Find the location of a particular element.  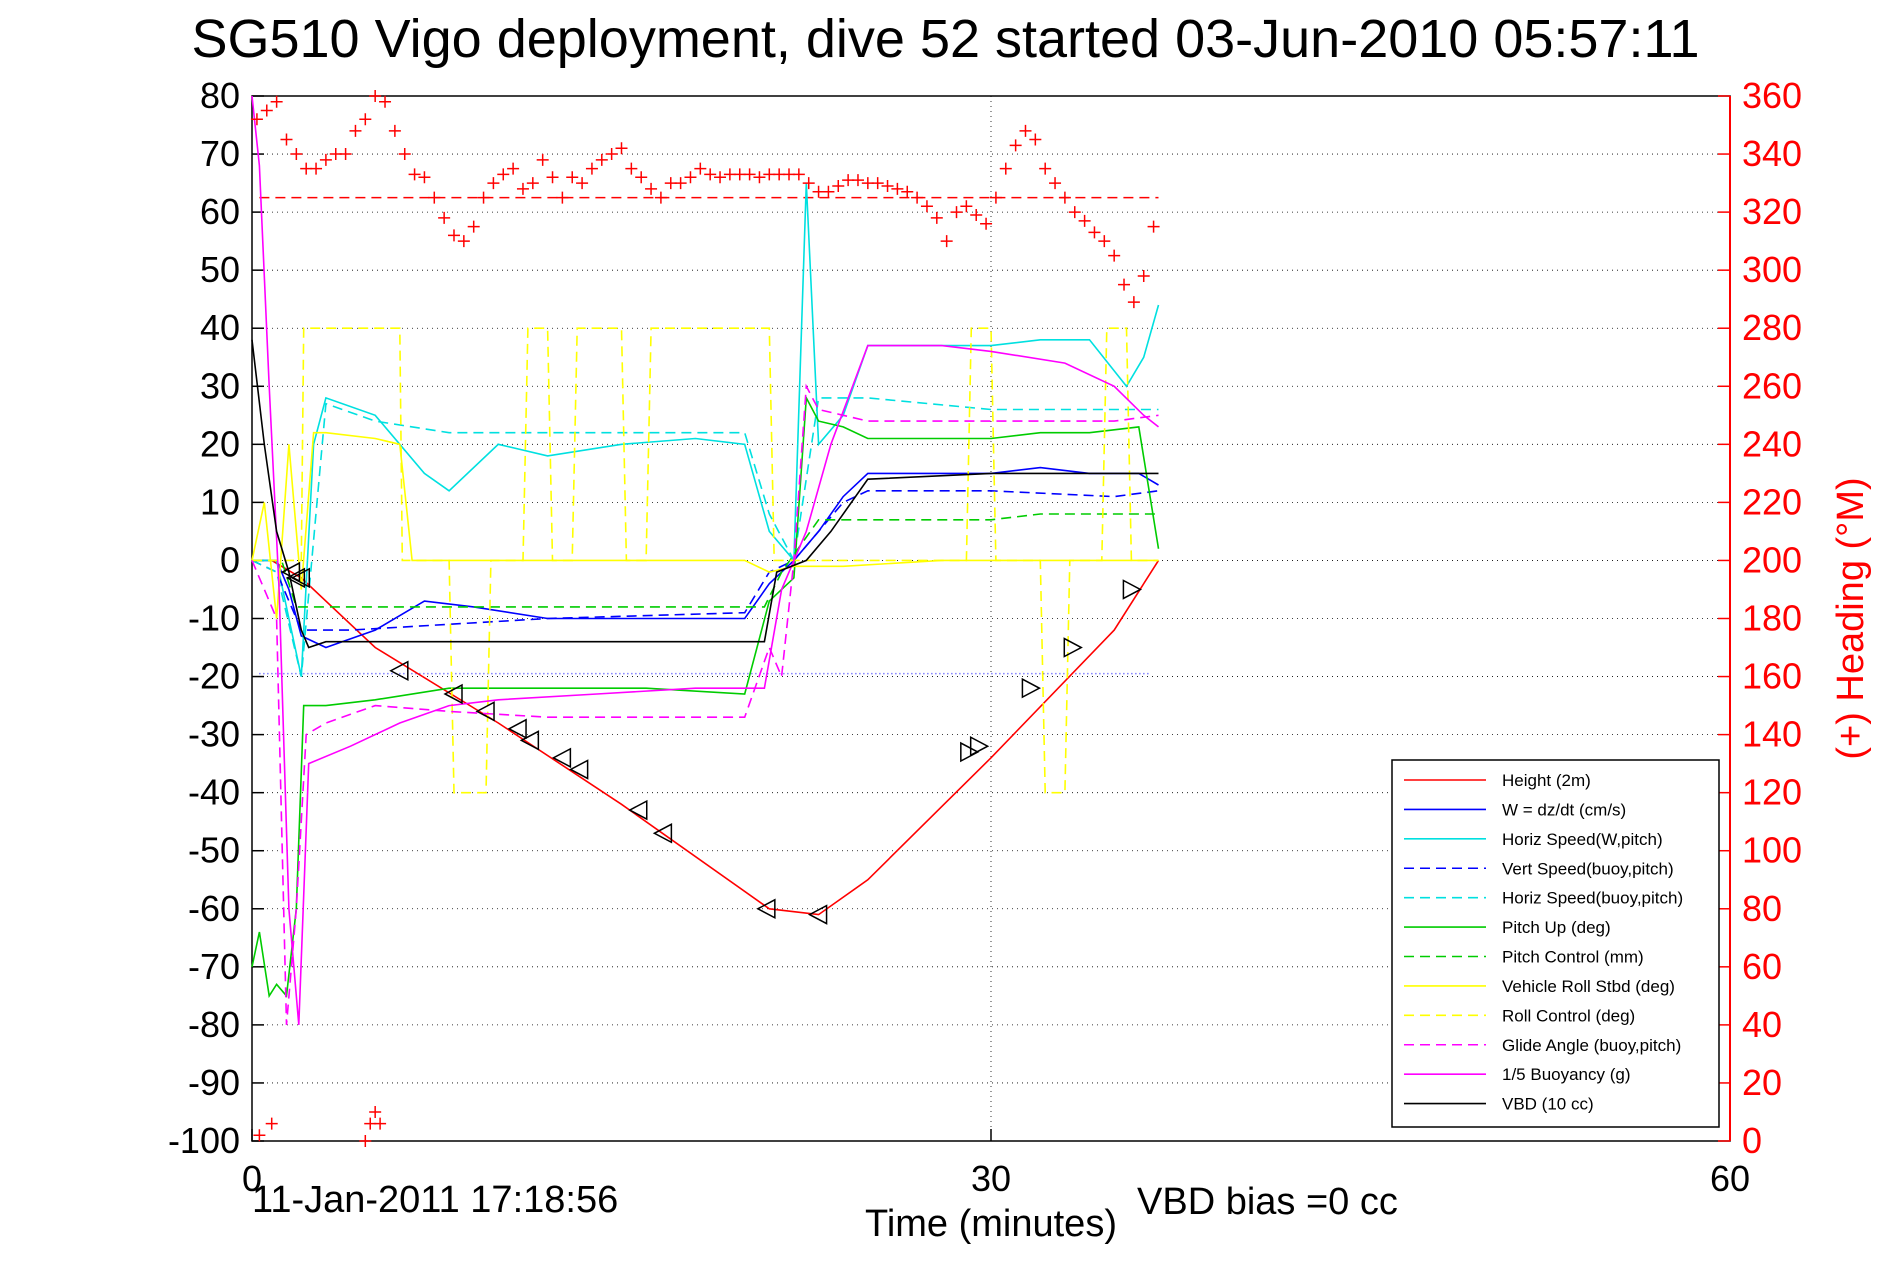

y-tick-label: 50 is located at coordinates (220, 269).